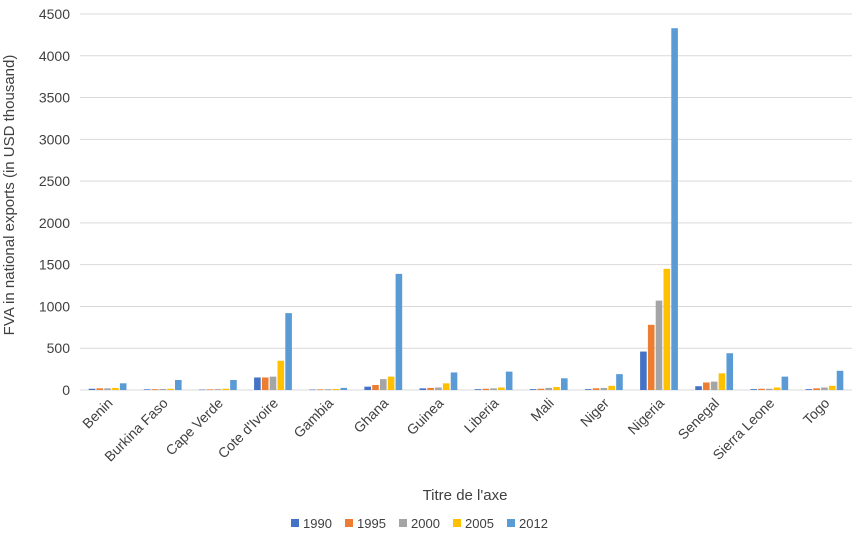  I want to click on legend-label: 2012, so click(533, 523).